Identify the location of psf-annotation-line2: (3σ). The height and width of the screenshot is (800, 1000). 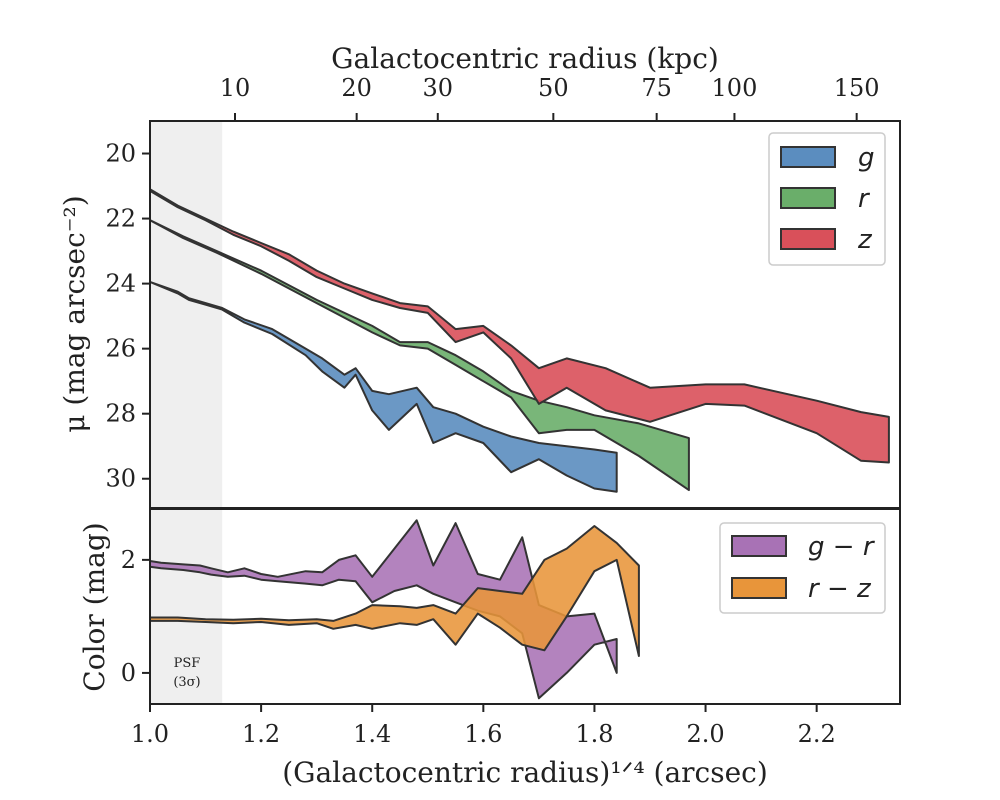
(186, 682).